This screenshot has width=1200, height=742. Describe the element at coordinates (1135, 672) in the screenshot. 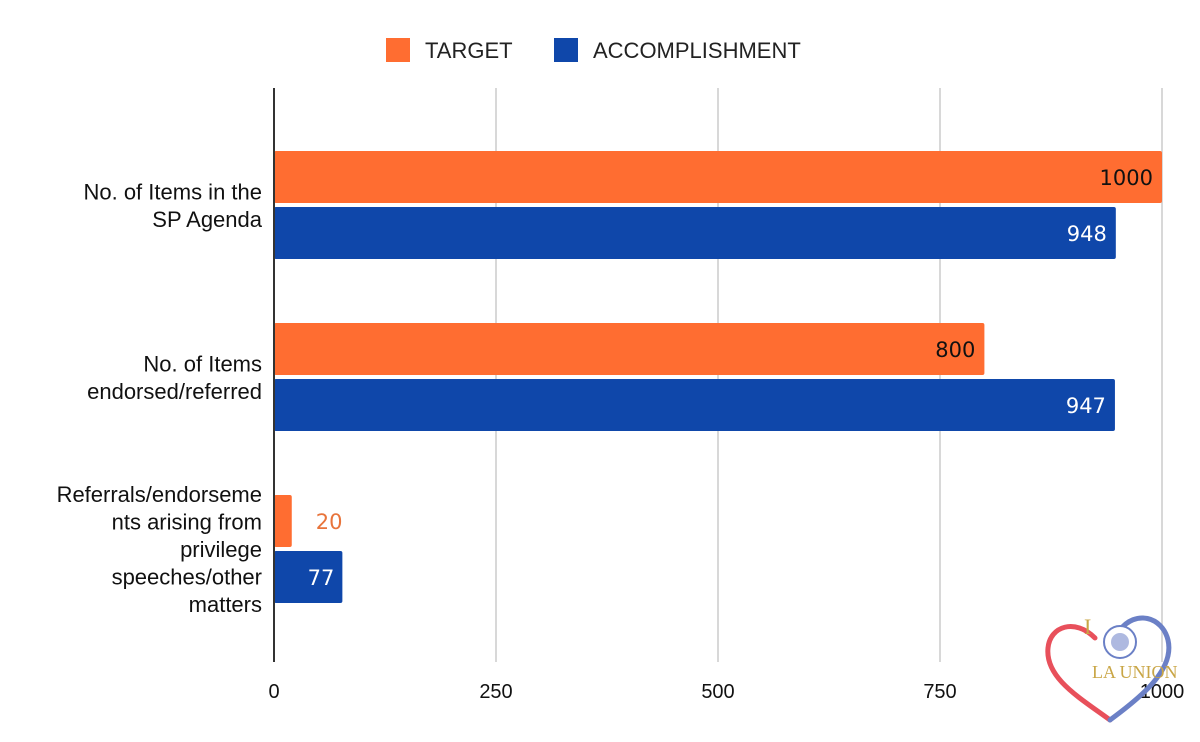

I see `logo-text-name: LA UNION` at that location.